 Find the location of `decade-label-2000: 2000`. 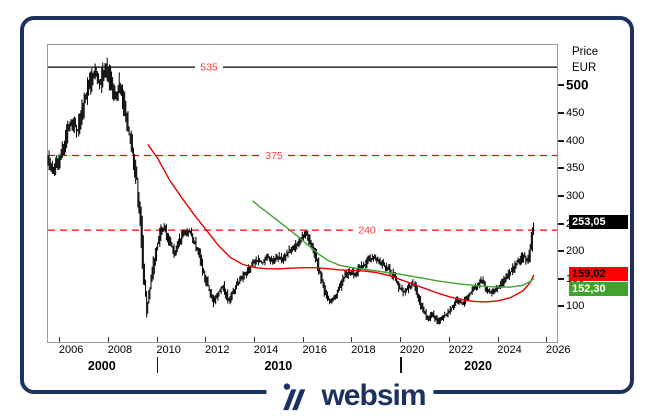

decade-label-2000: 2000 is located at coordinates (101, 366).